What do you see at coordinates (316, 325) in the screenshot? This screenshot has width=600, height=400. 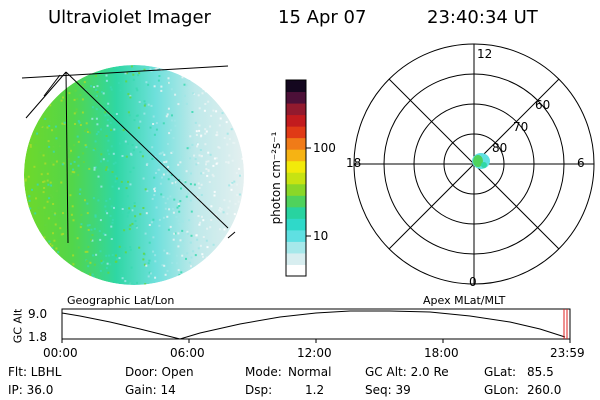 I see `altitude-timeline` at bounding box center [316, 325].